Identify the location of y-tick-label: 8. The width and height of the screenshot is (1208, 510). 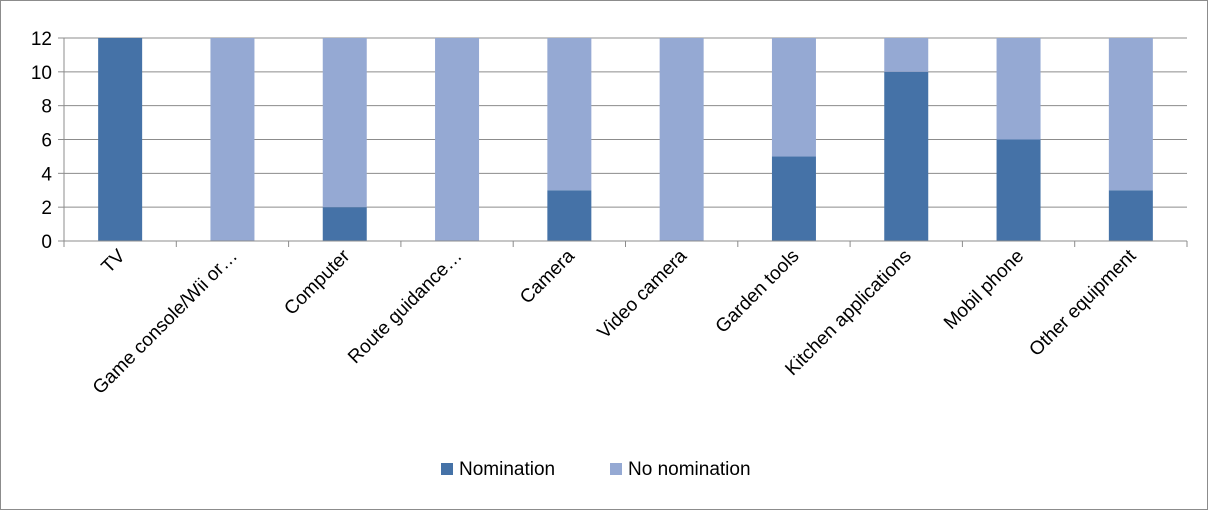
(46, 107).